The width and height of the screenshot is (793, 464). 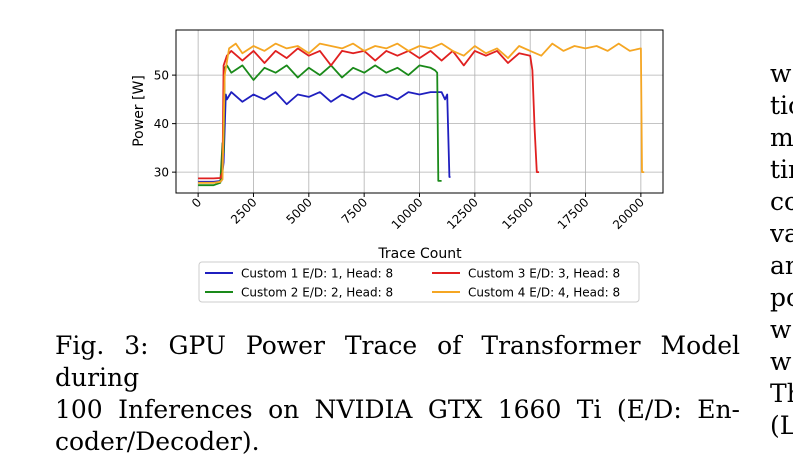 What do you see at coordinates (781, 137) in the screenshot?
I see `right-column-line: m` at bounding box center [781, 137].